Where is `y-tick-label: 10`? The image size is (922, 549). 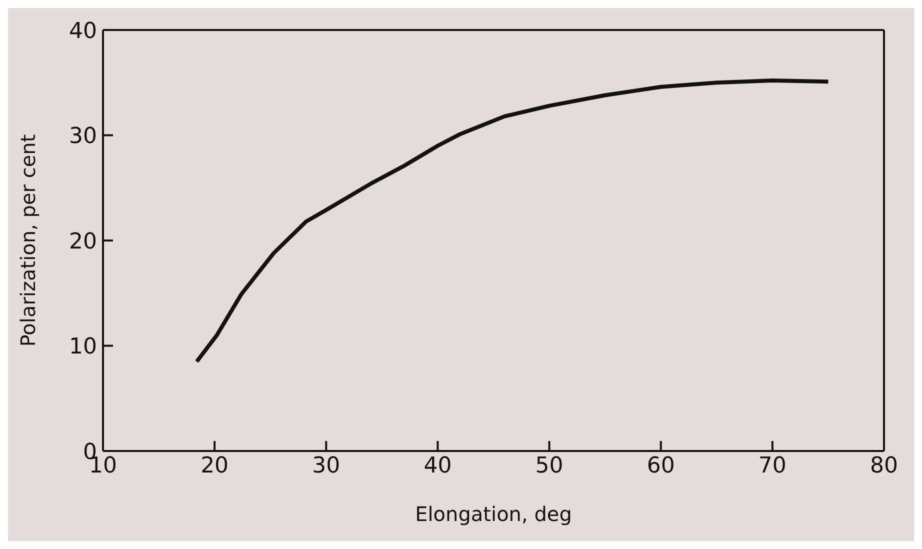
y-tick-label: 10 is located at coordinates (83, 347).